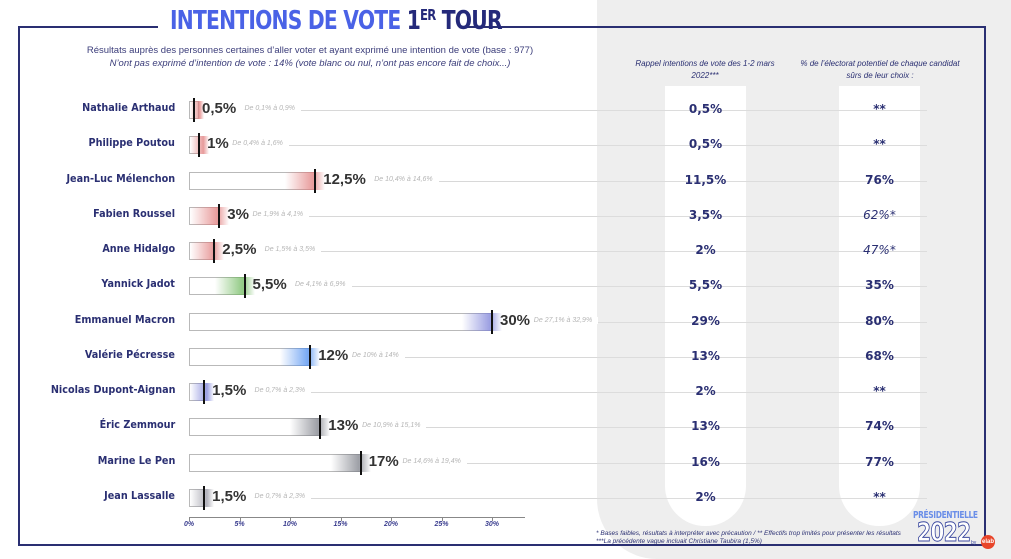 The height and width of the screenshot is (559, 1011). Describe the element at coordinates (988, 542) in the screenshot. I see `logo-badge-icon: elab` at that location.